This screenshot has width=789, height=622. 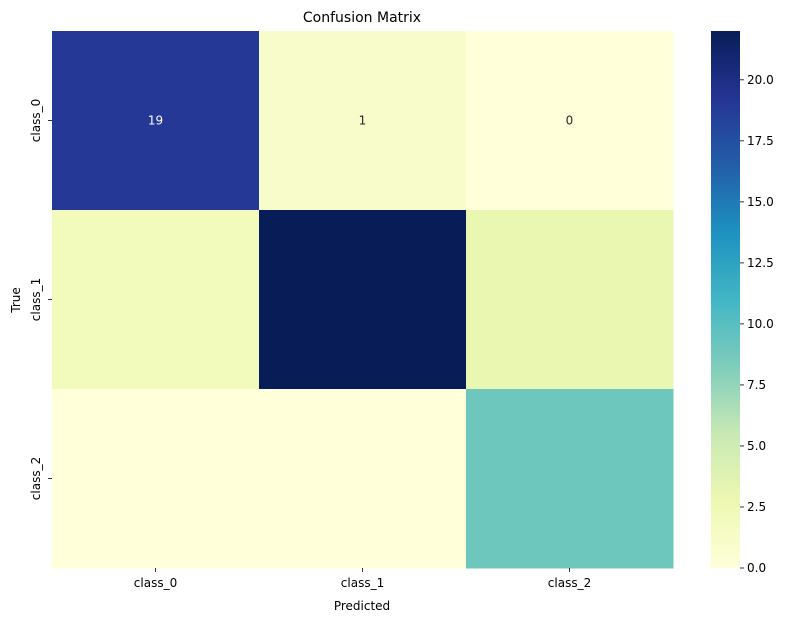 I want to click on colorbar-tick-label-7: 17.5, so click(x=760, y=141).